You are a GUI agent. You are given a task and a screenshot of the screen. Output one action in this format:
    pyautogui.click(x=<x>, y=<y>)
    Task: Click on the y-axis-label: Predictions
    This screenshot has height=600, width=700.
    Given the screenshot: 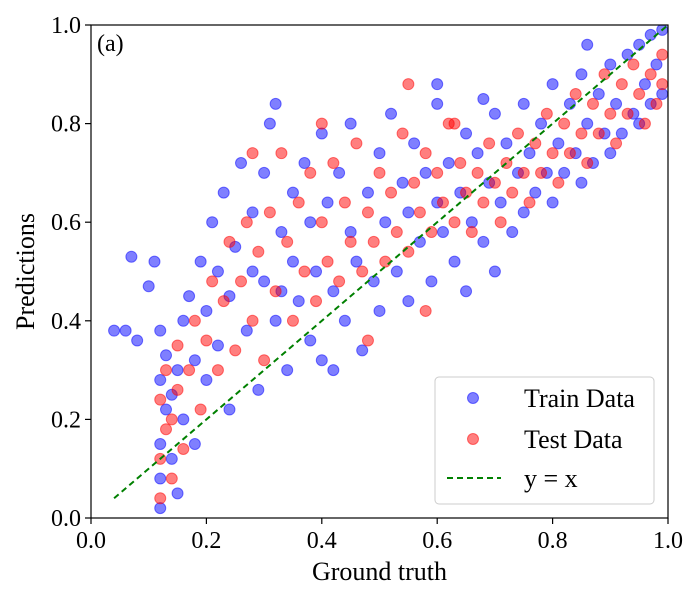 What is the action you would take?
    pyautogui.click(x=25, y=271)
    